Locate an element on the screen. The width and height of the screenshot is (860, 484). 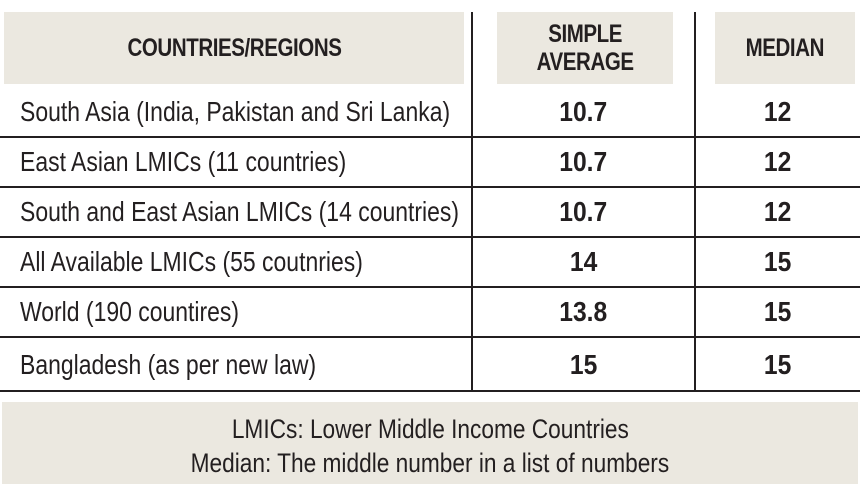
table-row: East Asian LMICs (11 countries) 10.7 12 is located at coordinates (430, 163).